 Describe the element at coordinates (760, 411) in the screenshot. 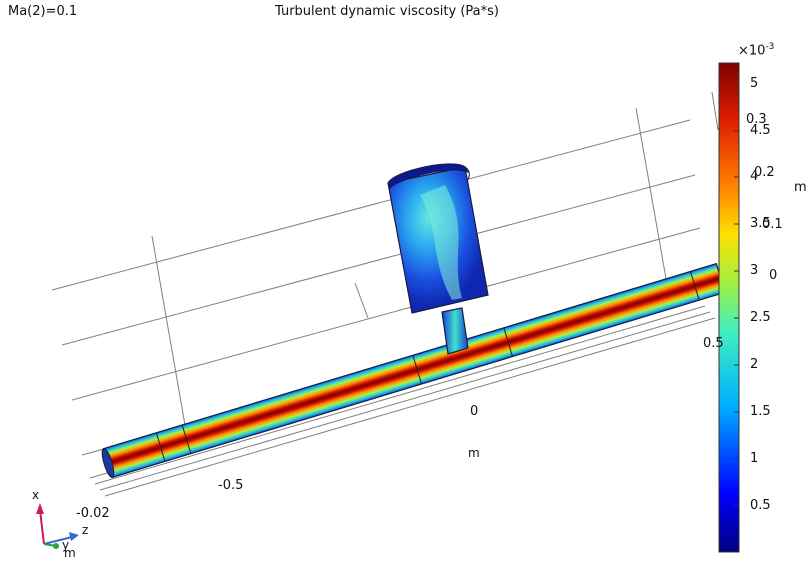

I see `colorbar-label: 1.5` at that location.